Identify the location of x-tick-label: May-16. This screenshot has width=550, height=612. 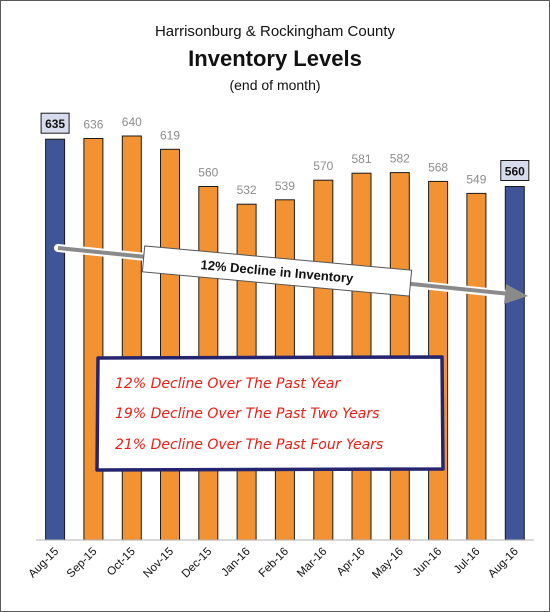
(388, 564).